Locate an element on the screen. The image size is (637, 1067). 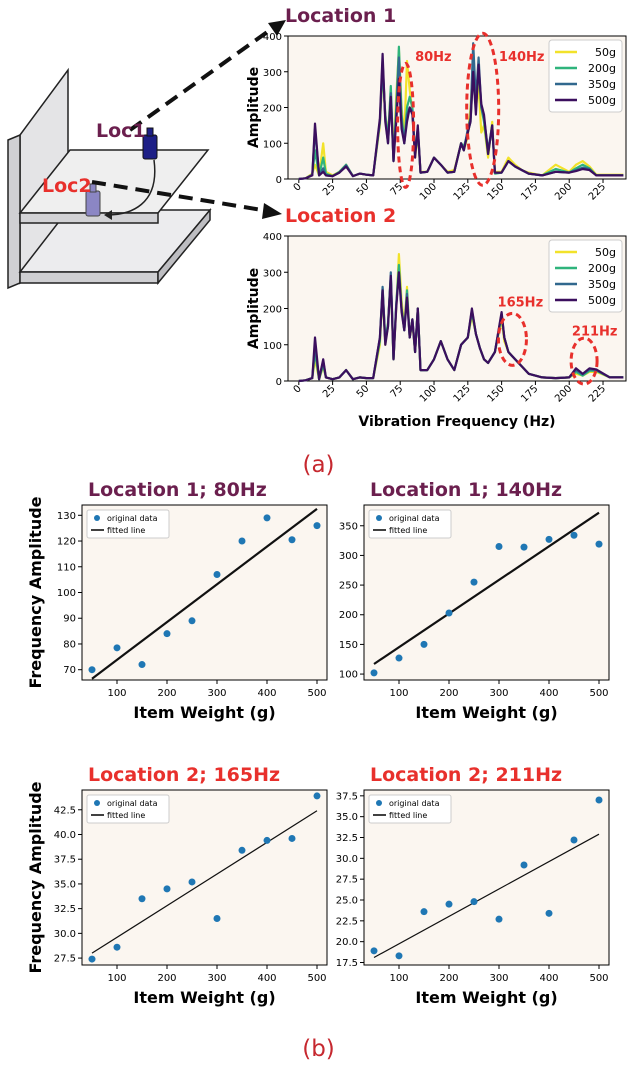
x-tick-label: 25 is located at coordinates (329, 189).